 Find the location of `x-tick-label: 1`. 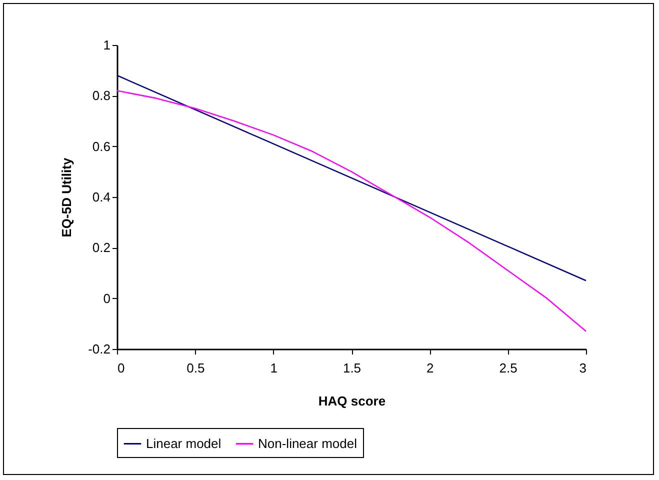

x-tick-label: 1 is located at coordinates (274, 368).